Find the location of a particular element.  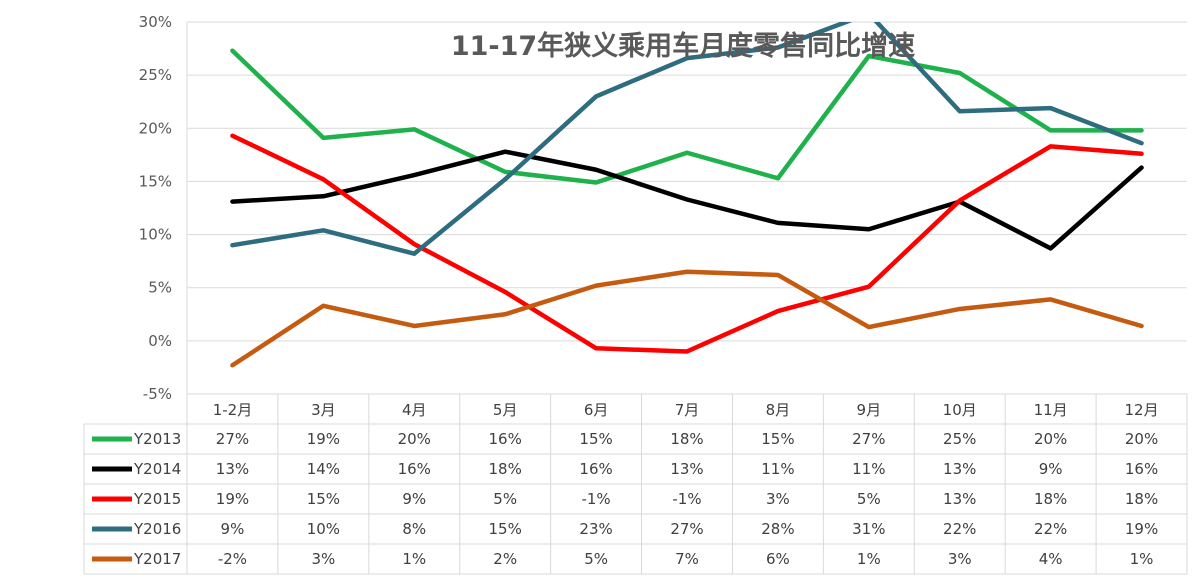

x-tick-label: 12月 is located at coordinates (1141, 410).